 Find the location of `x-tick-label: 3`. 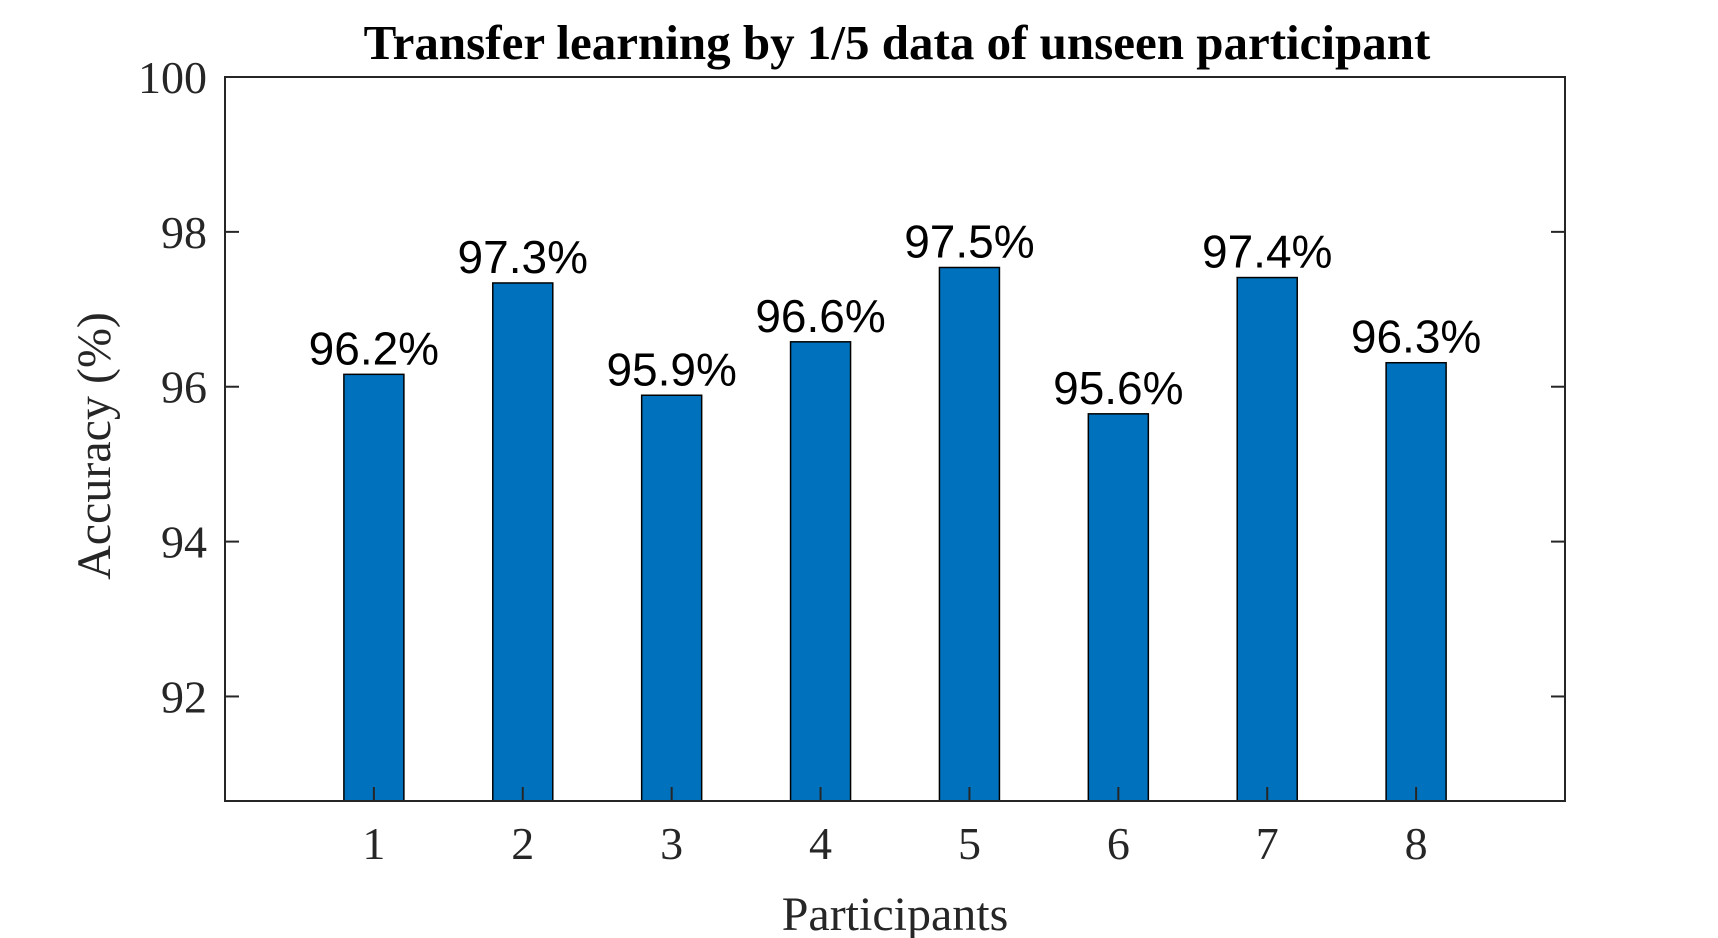

x-tick-label: 3 is located at coordinates (671, 843).